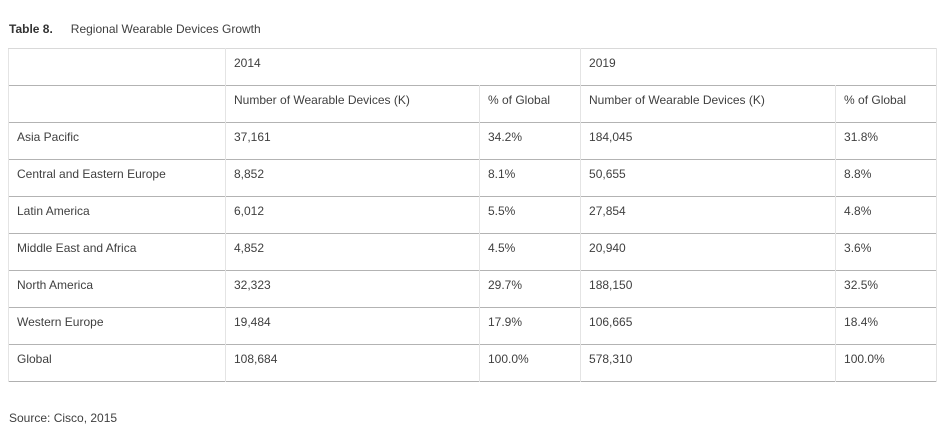 The width and height of the screenshot is (946, 437). Describe the element at coordinates (759, 67) in the screenshot. I see `year-header-2019: 2019` at that location.